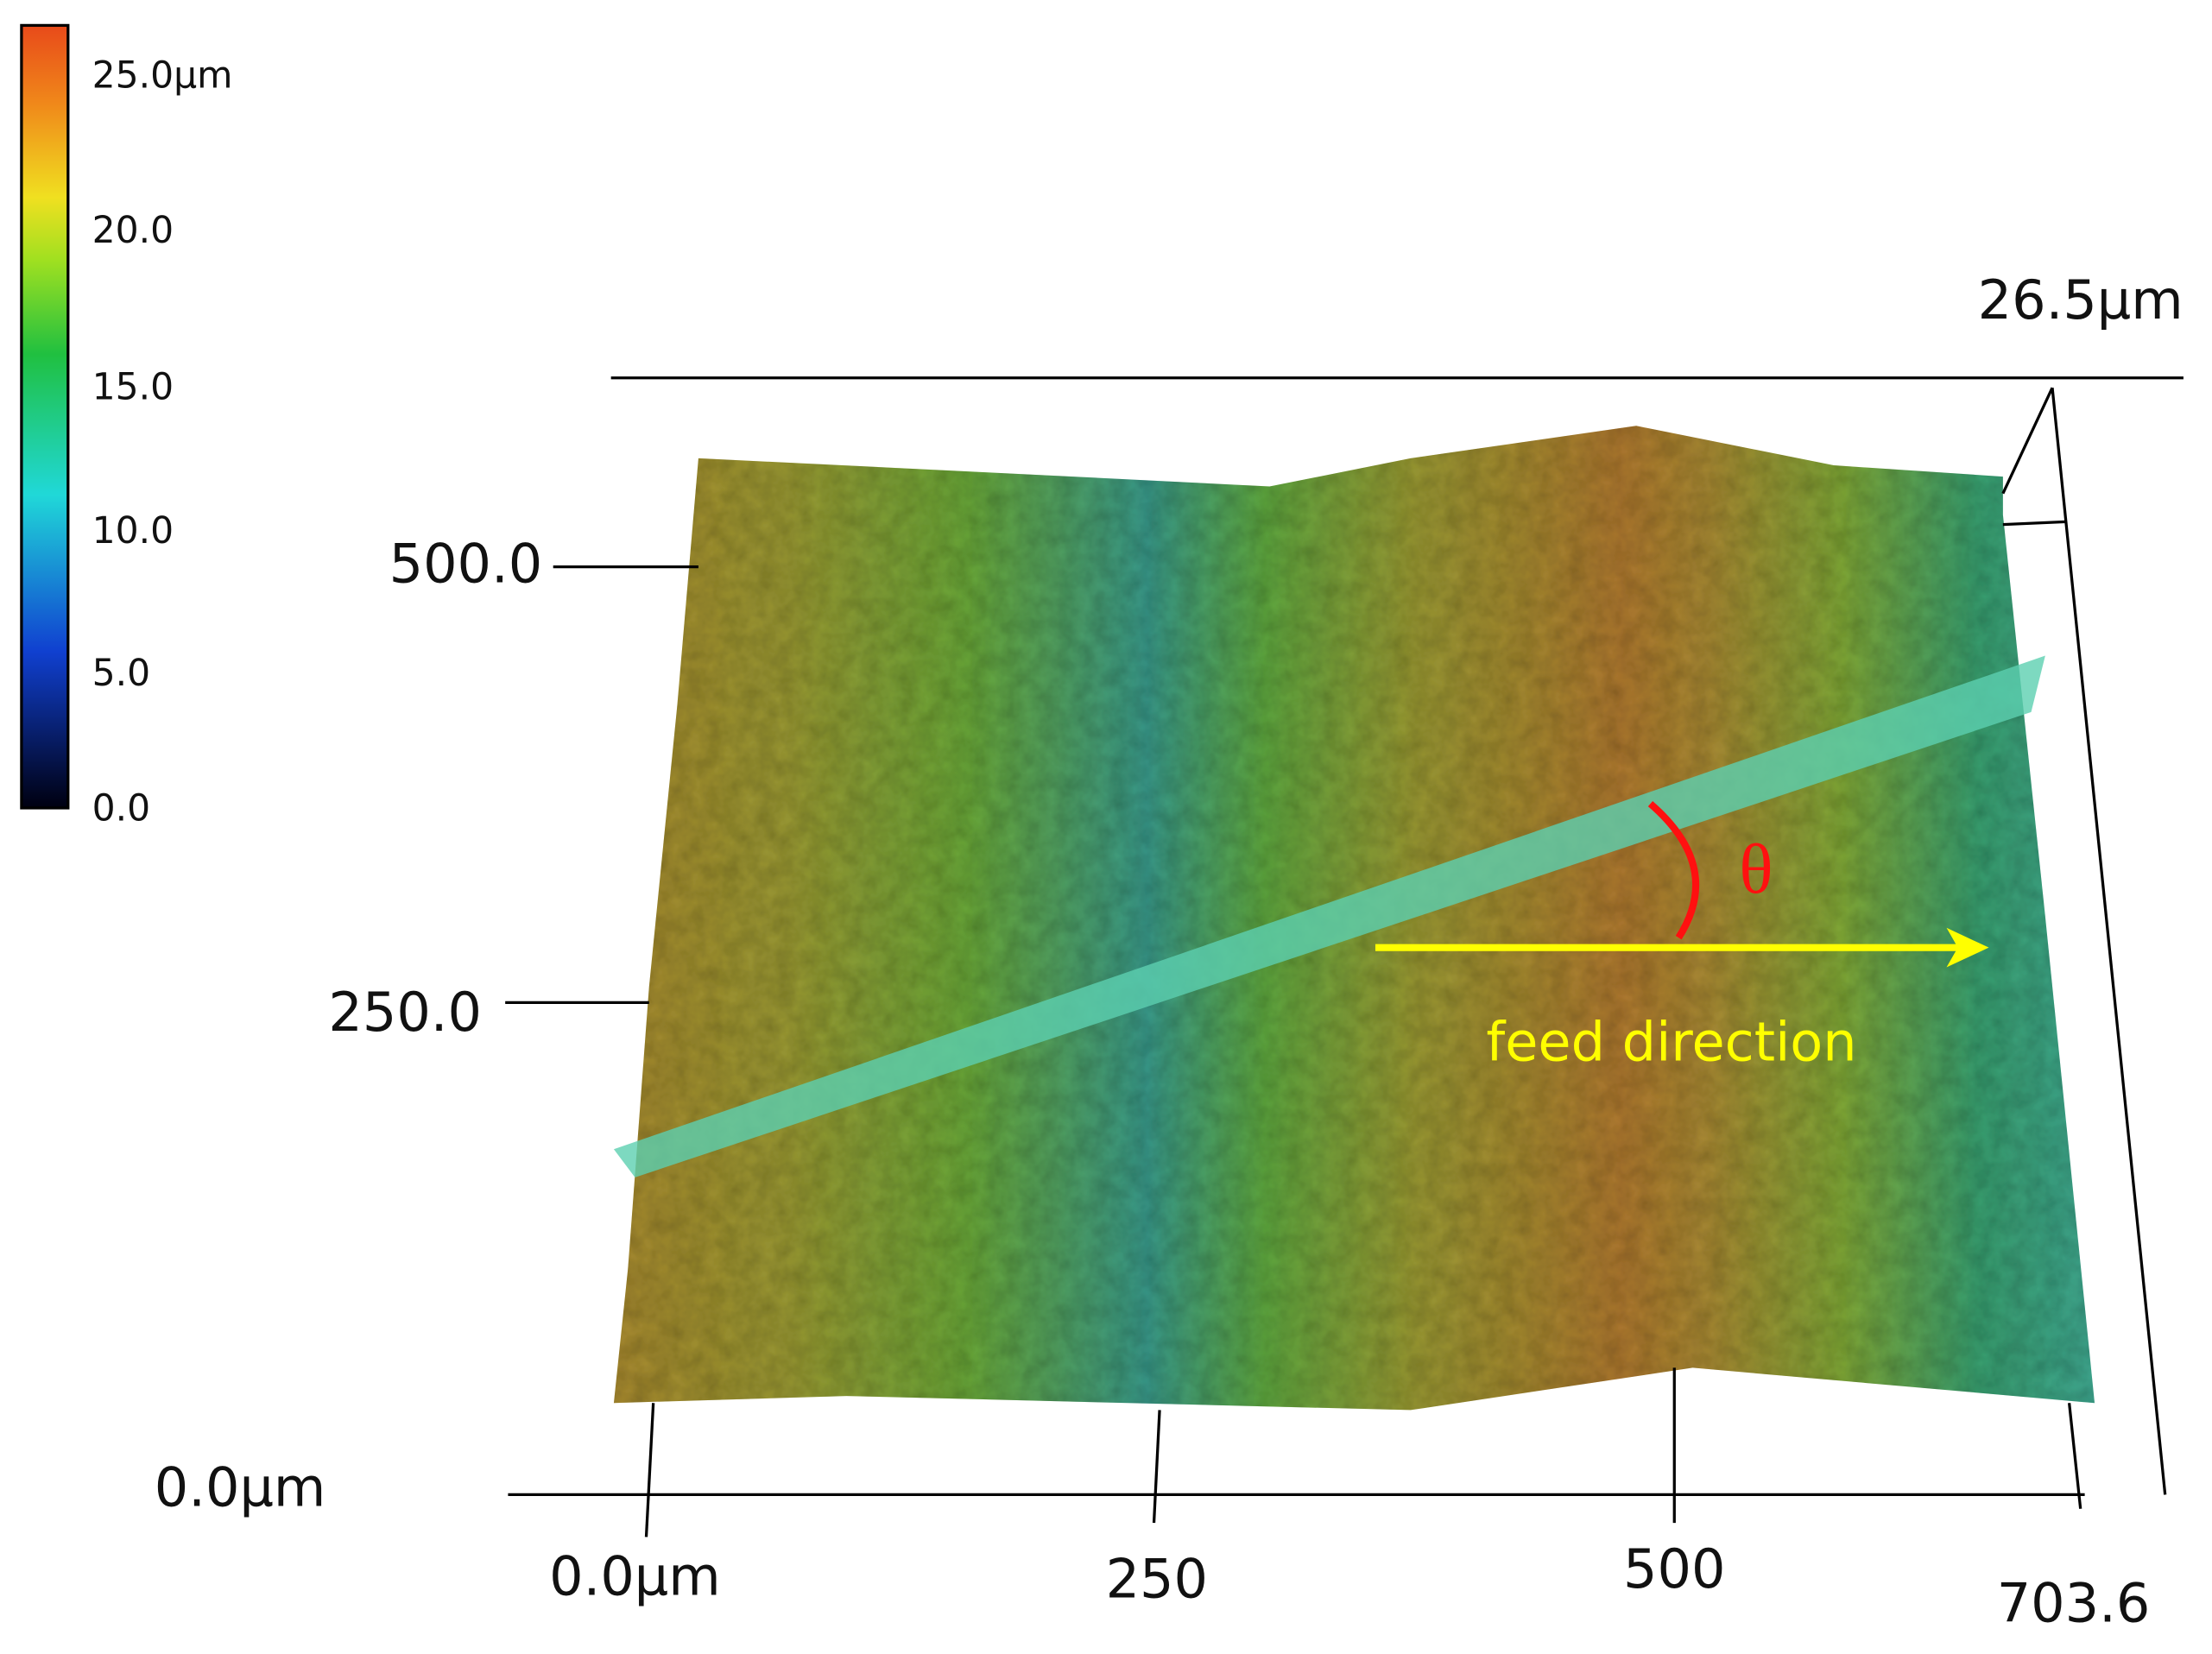 This screenshot has height=1654, width=2212. I want to click on feed-arrowhead, so click(1967, 947).